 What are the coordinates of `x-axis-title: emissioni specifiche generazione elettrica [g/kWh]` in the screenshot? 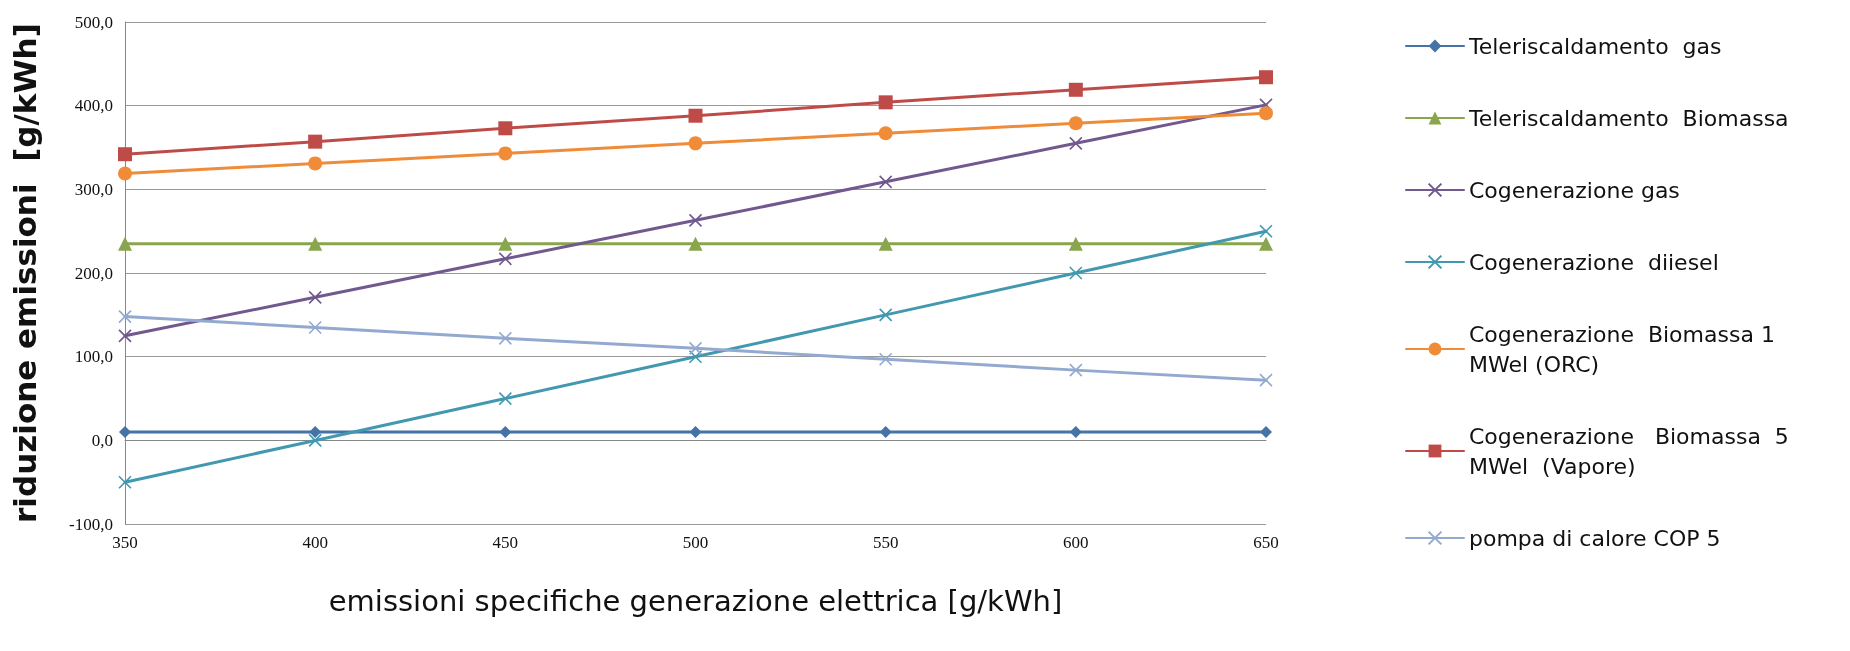 It's located at (695, 601).